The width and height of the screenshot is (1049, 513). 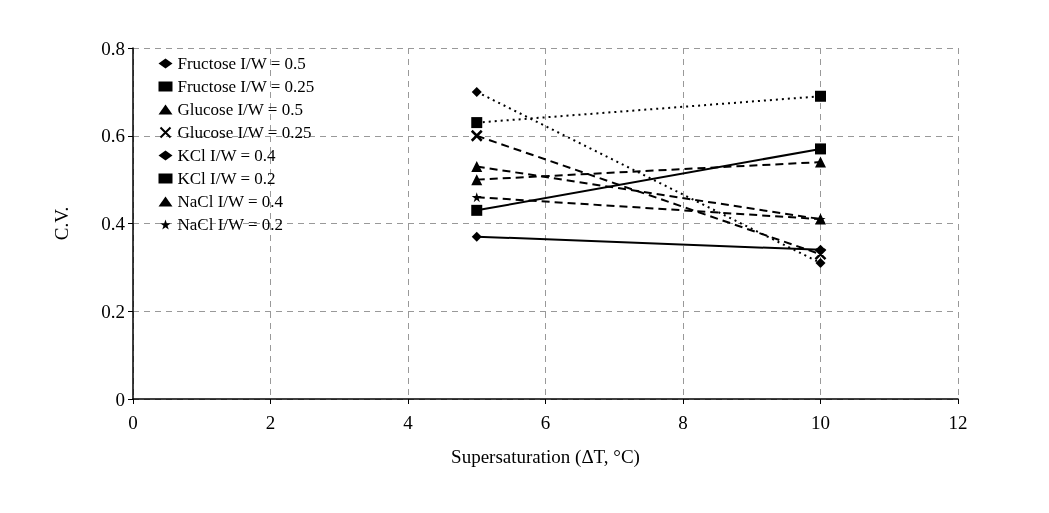 I want to click on y-tick-label: 0.8, so click(x=113, y=48).